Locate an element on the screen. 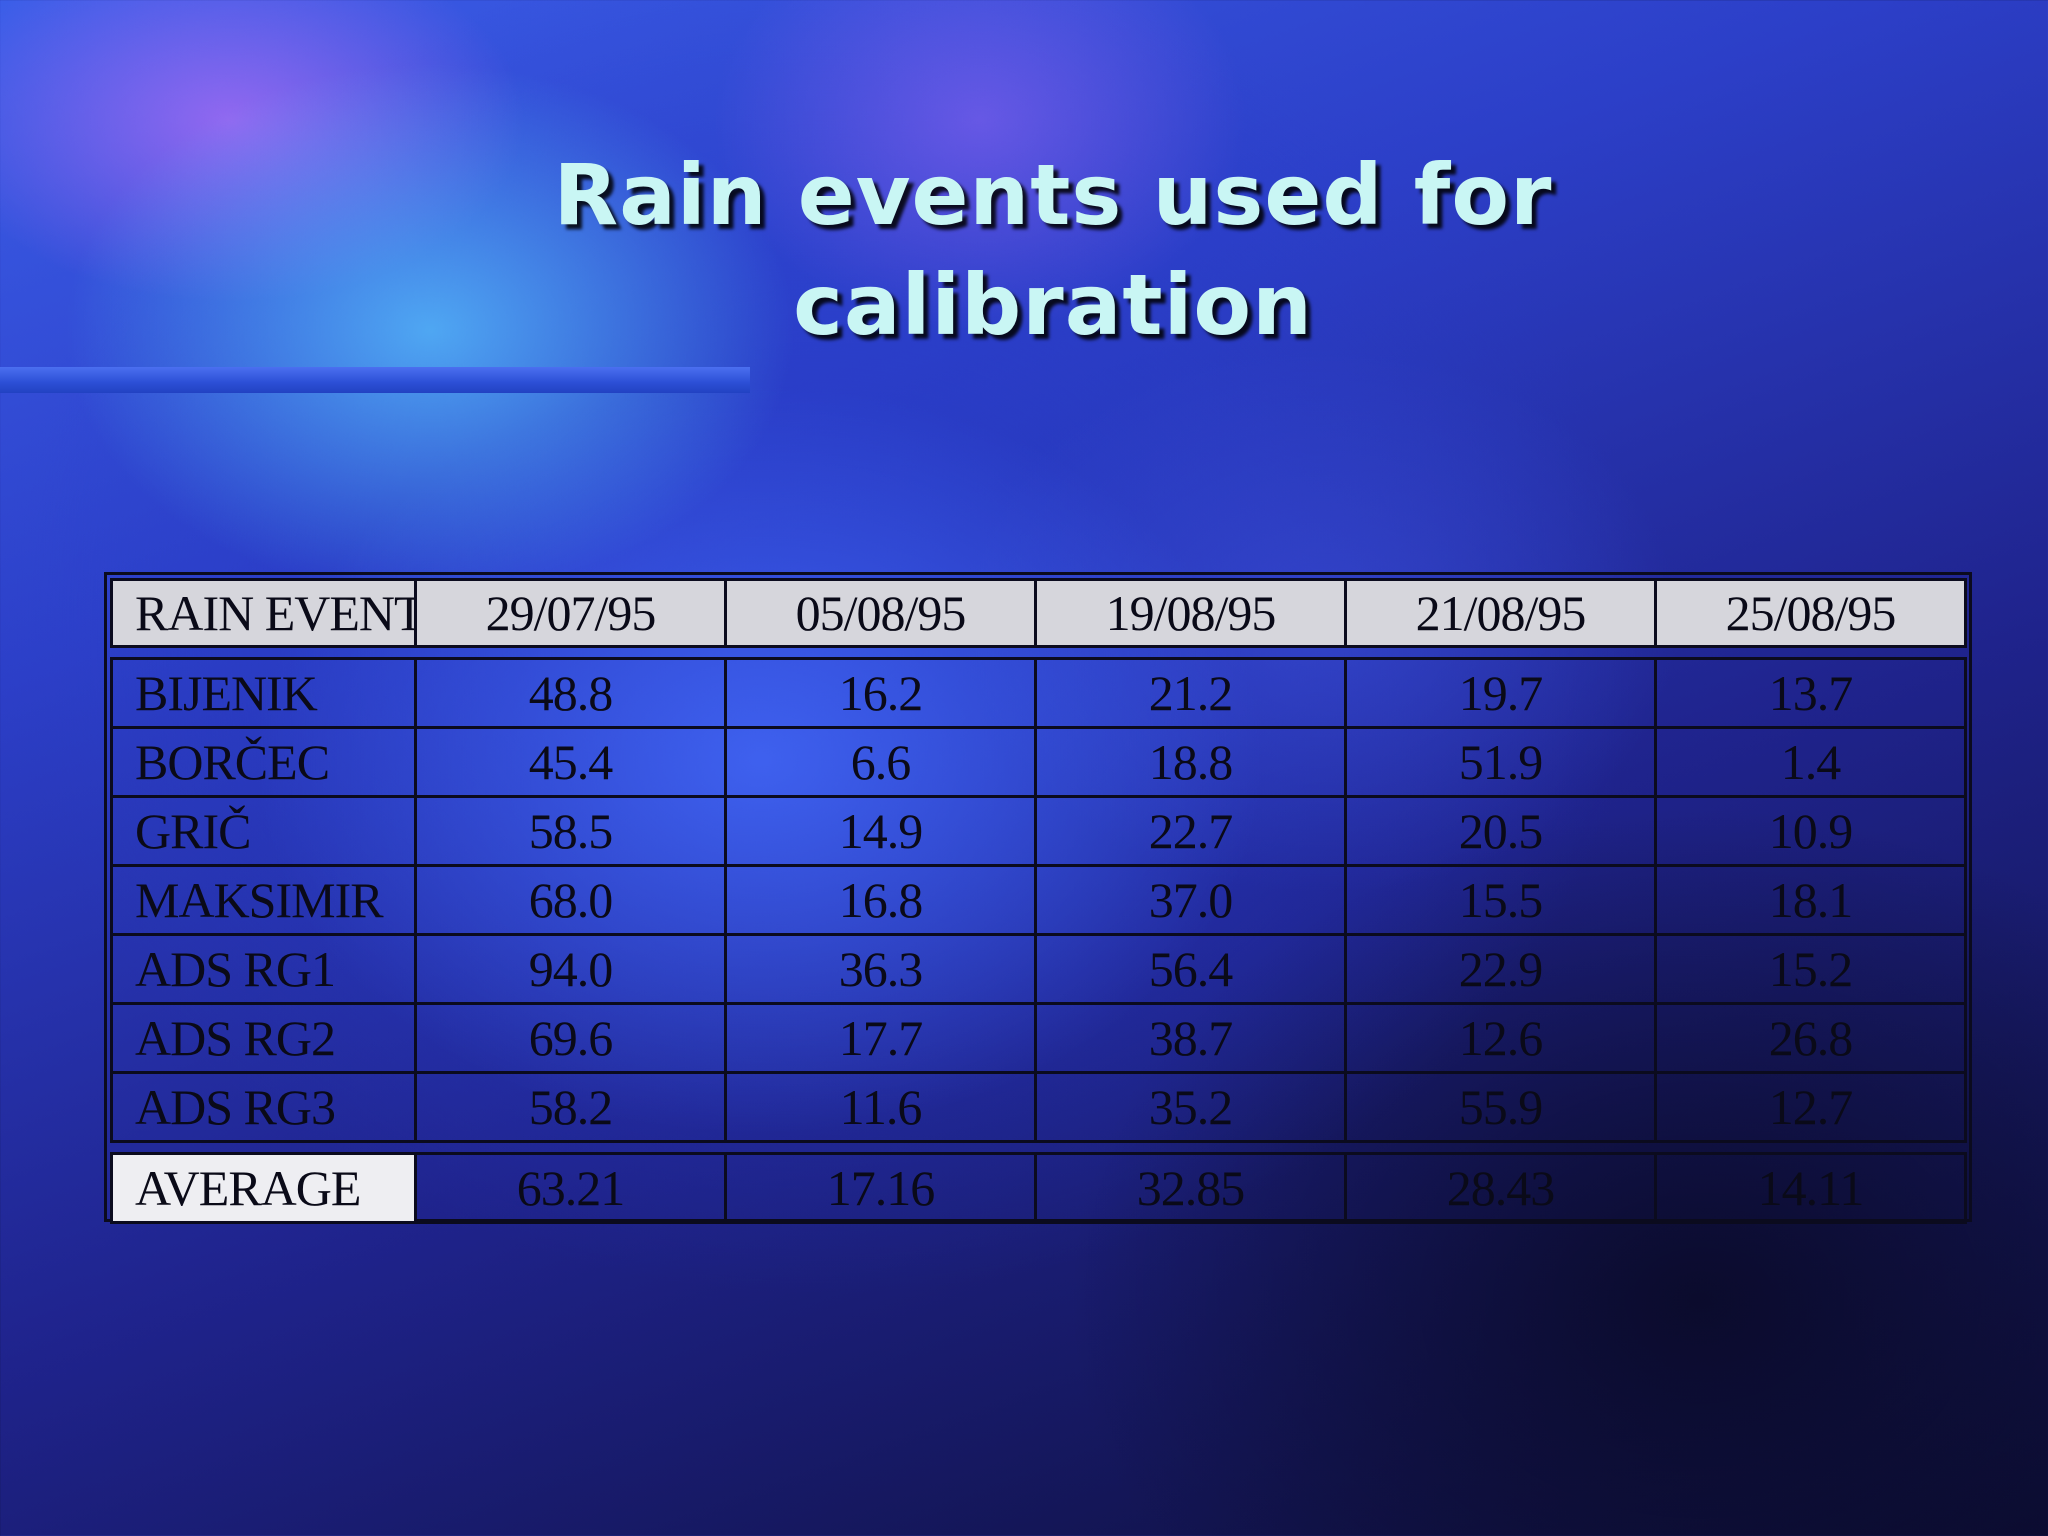  rainfall-value-cell: 11.6 is located at coordinates (882, 1108).